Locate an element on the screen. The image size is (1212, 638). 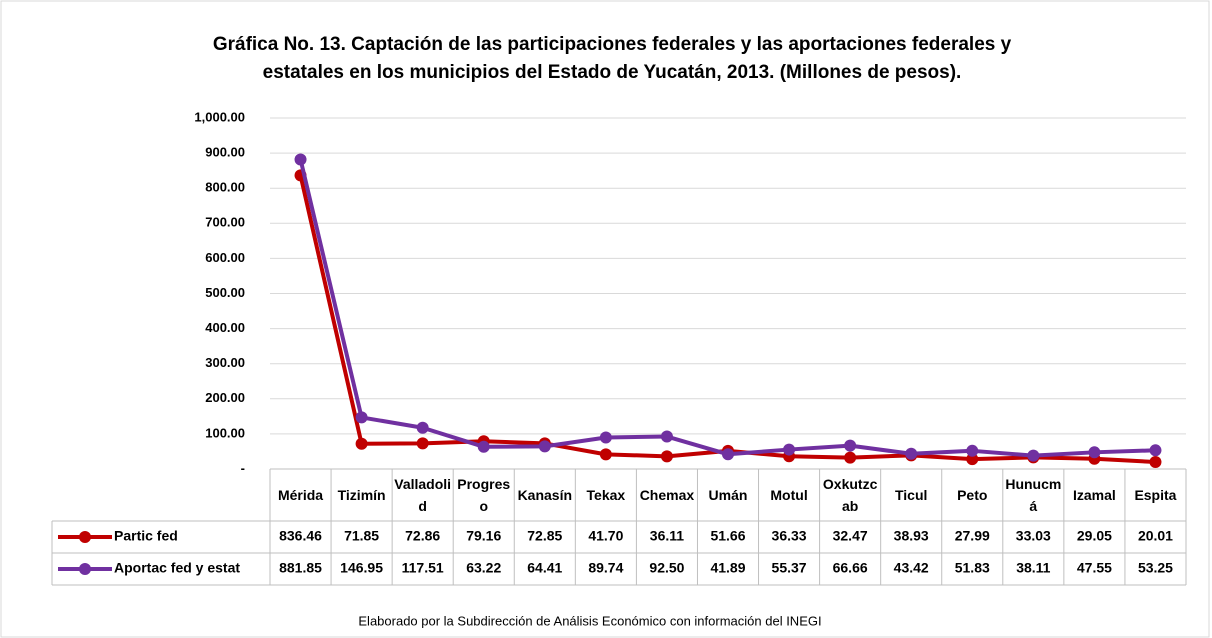
x-tick-label: Espita is located at coordinates (1155, 495).